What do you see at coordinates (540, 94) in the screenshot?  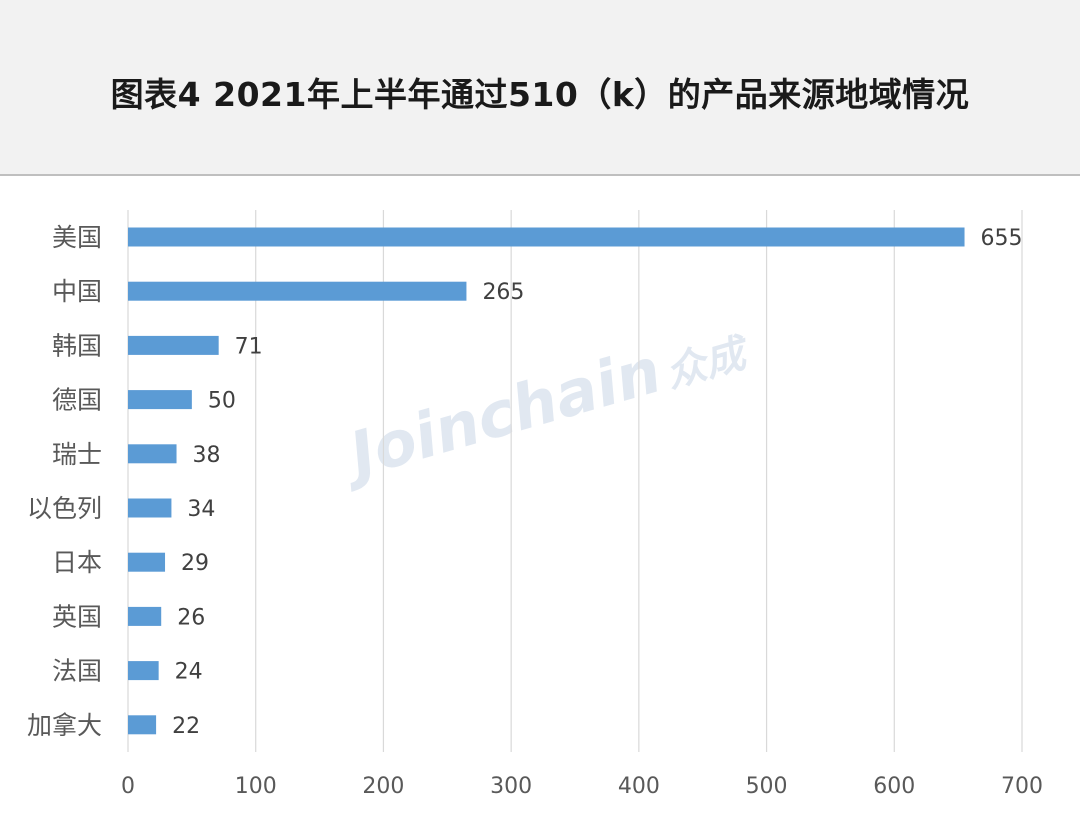 I see `chart-title: 图表4 2021年上半年通过510（k）的产品来源地域情况` at bounding box center [540, 94].